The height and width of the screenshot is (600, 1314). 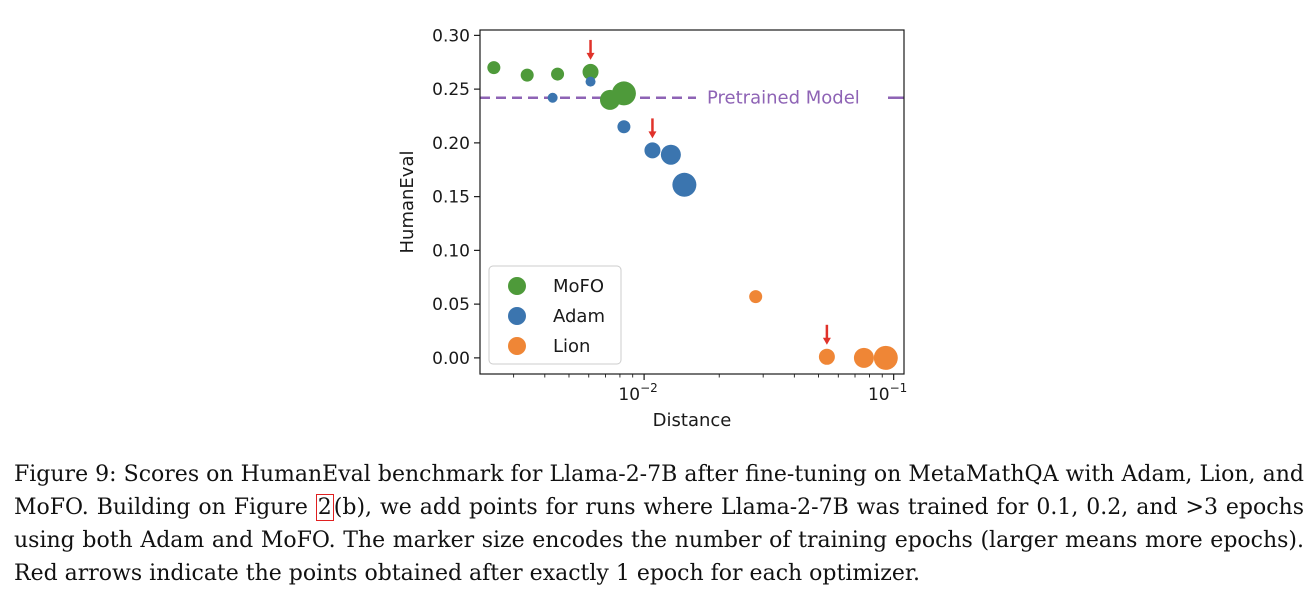 What do you see at coordinates (692, 420) in the screenshot?
I see `x-axis-label: Distance` at bounding box center [692, 420].